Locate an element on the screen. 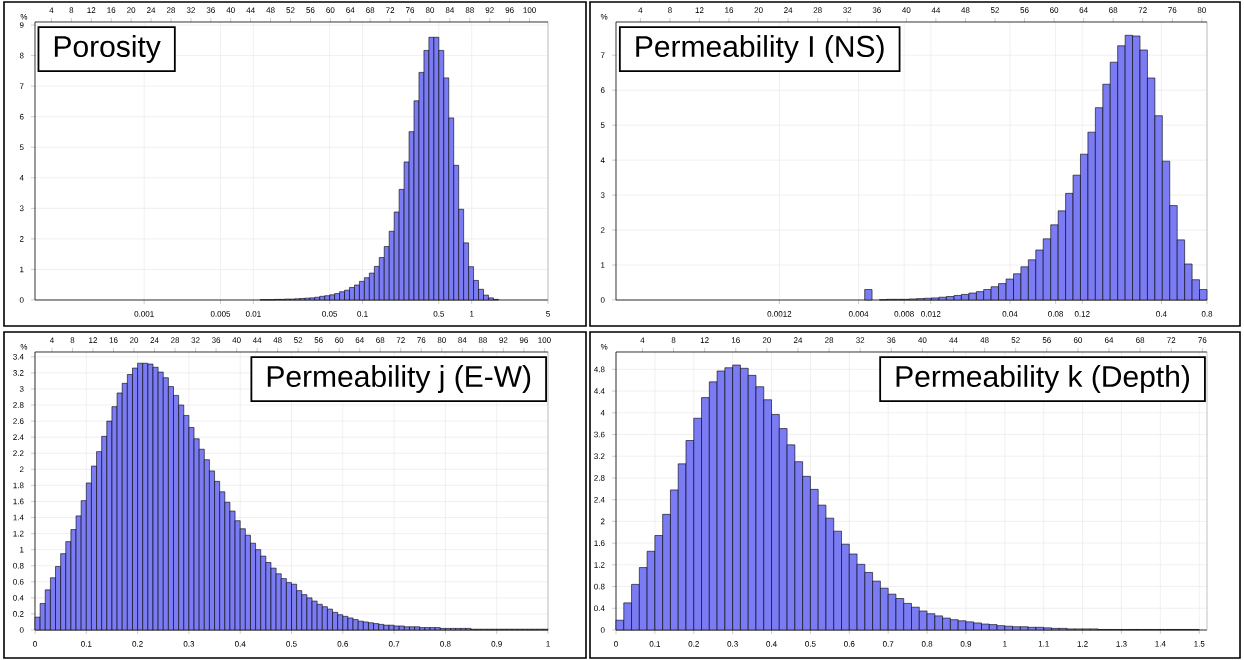 This screenshot has width=1244, height=660. x-tick-label: 0.004 is located at coordinates (858, 314).